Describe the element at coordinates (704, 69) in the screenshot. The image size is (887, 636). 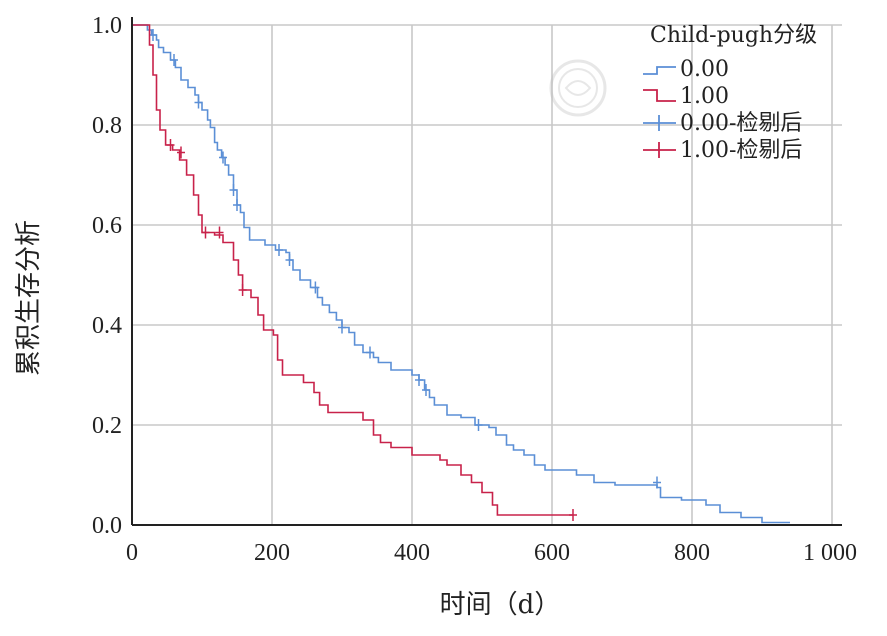
I see `legend-label: 0.00` at that location.